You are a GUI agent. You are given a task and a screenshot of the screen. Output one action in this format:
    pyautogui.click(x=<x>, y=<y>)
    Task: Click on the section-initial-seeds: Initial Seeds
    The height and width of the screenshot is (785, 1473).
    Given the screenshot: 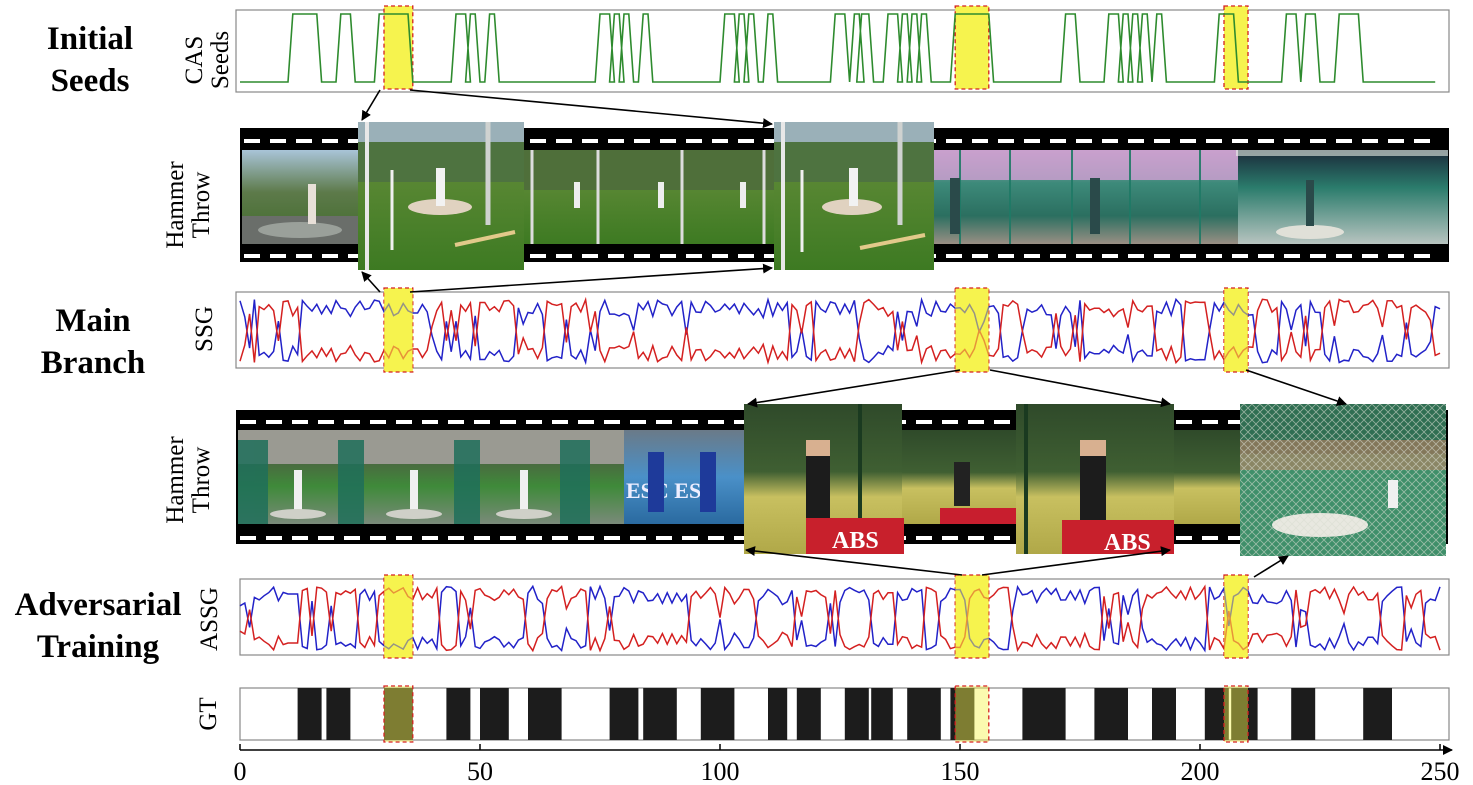 What is the action you would take?
    pyautogui.click(x=90, y=60)
    